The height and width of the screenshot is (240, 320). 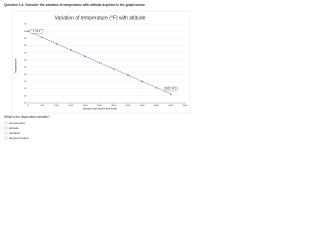 What do you see at coordinates (100, 106) in the screenshot?
I see `x-tick-label: 2500` at bounding box center [100, 106].